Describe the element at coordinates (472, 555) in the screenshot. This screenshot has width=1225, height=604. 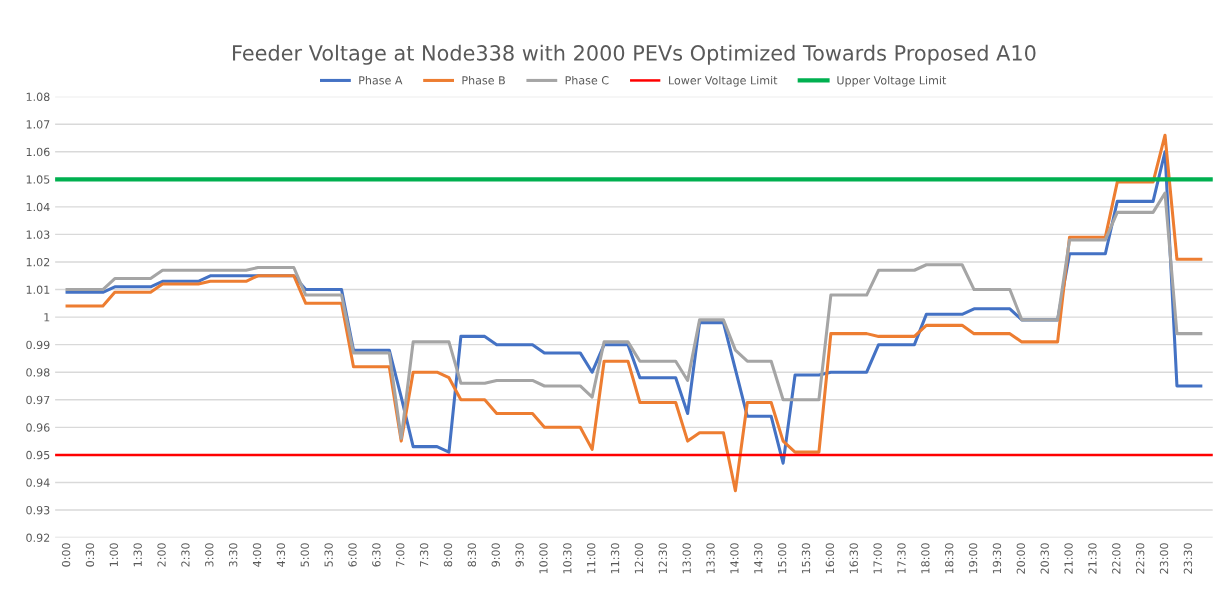
I see `x-tick-label: 8:30` at that location.